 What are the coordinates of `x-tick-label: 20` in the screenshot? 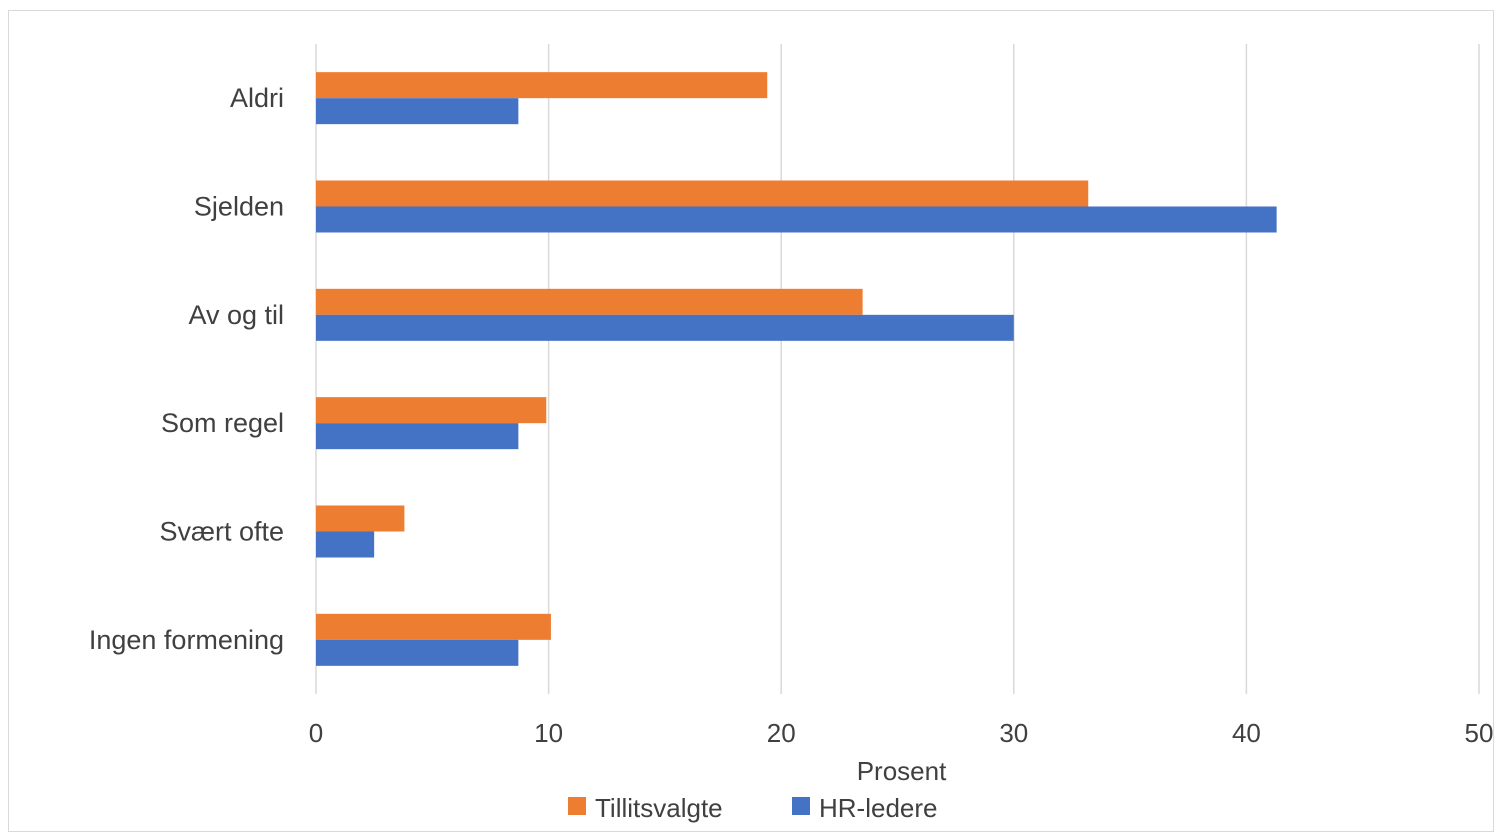 It's located at (781, 733).